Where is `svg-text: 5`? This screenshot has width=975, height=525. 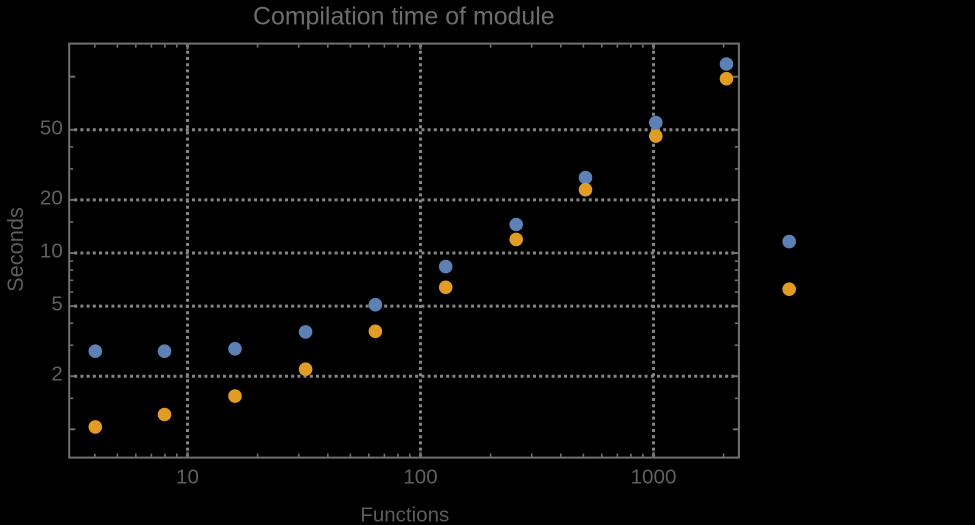 svg-text: 5 is located at coordinates (56, 304).